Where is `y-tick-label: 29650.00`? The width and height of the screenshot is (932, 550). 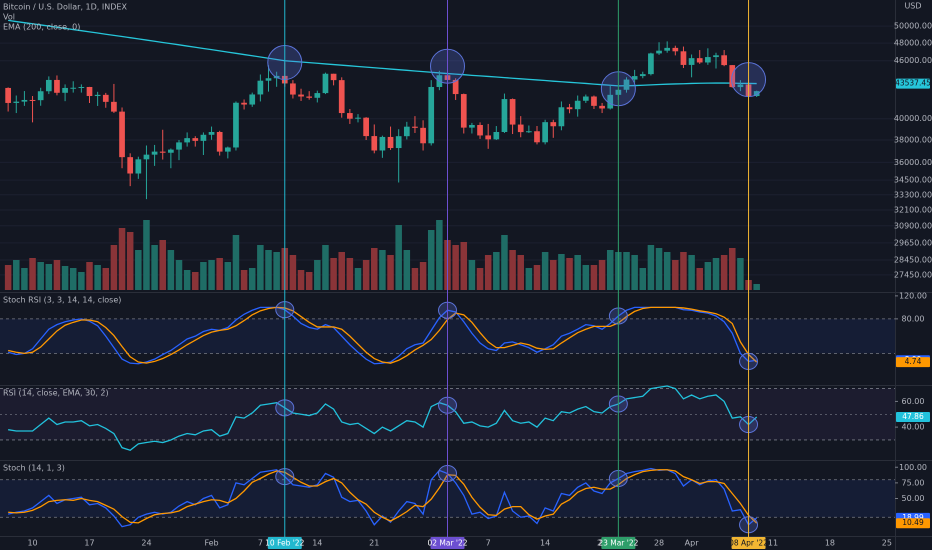 y-tick-label: 29650.00 is located at coordinates (913, 242).